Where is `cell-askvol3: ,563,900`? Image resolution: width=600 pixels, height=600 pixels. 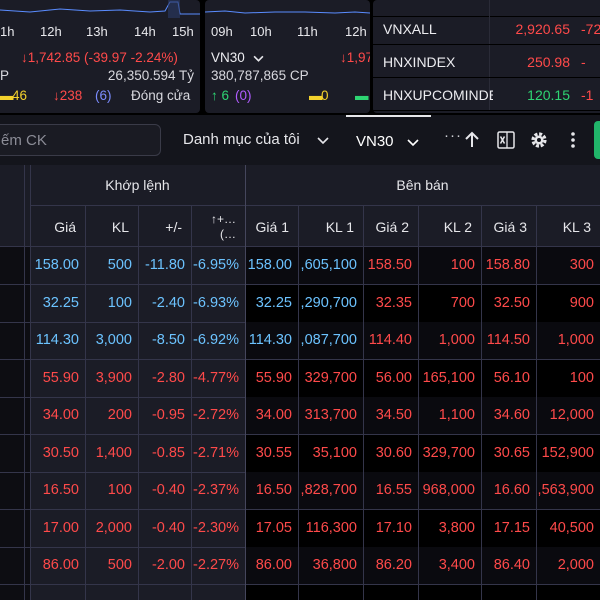 cell-askvol3: ,563,900 is located at coordinates (565, 490).